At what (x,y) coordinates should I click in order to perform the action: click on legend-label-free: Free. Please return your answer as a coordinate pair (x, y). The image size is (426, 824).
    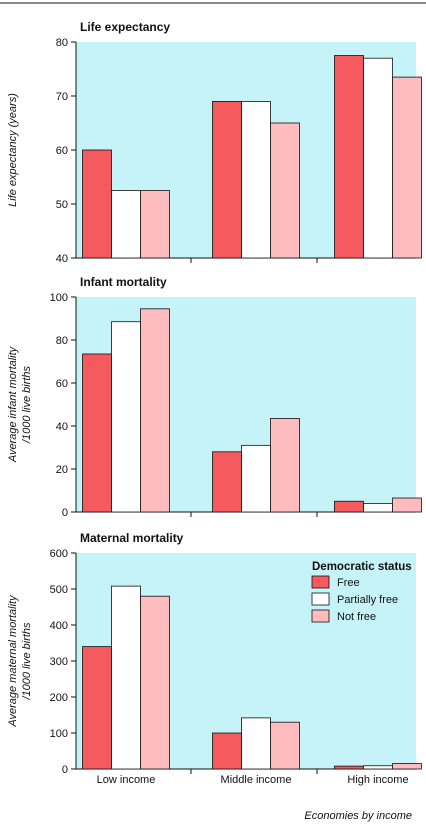
    Looking at the image, I should click on (348, 583).